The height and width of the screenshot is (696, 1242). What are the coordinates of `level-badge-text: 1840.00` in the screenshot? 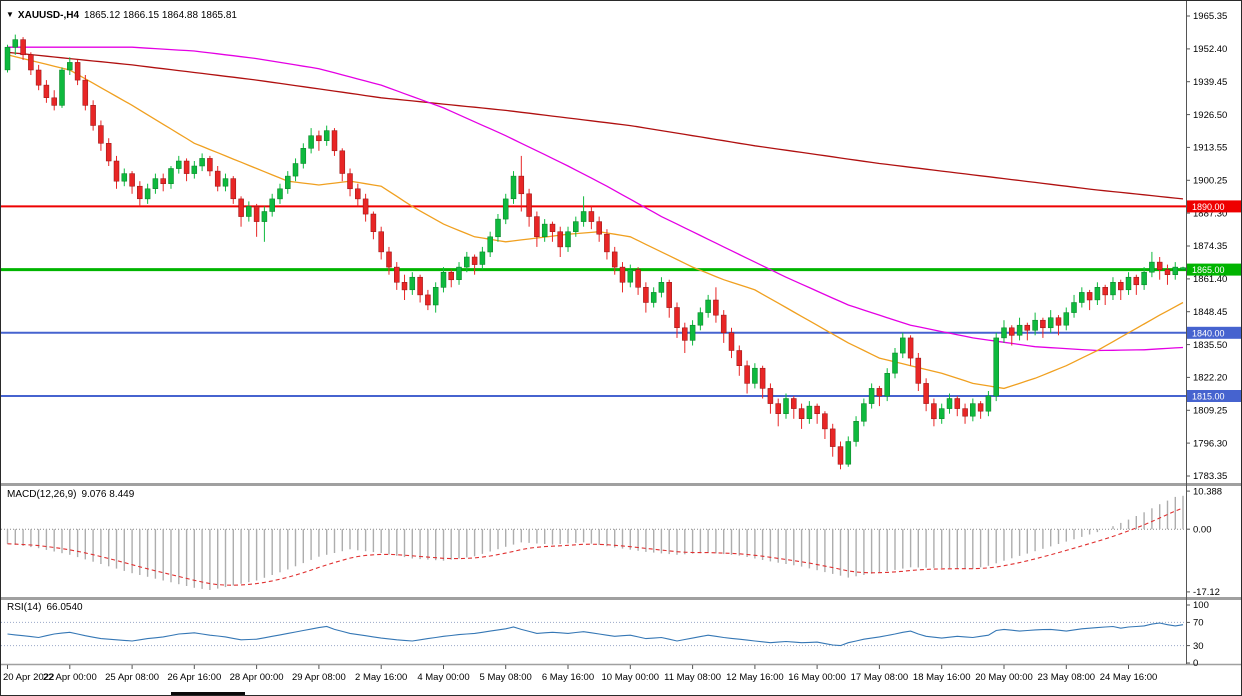 It's located at (1208, 333).